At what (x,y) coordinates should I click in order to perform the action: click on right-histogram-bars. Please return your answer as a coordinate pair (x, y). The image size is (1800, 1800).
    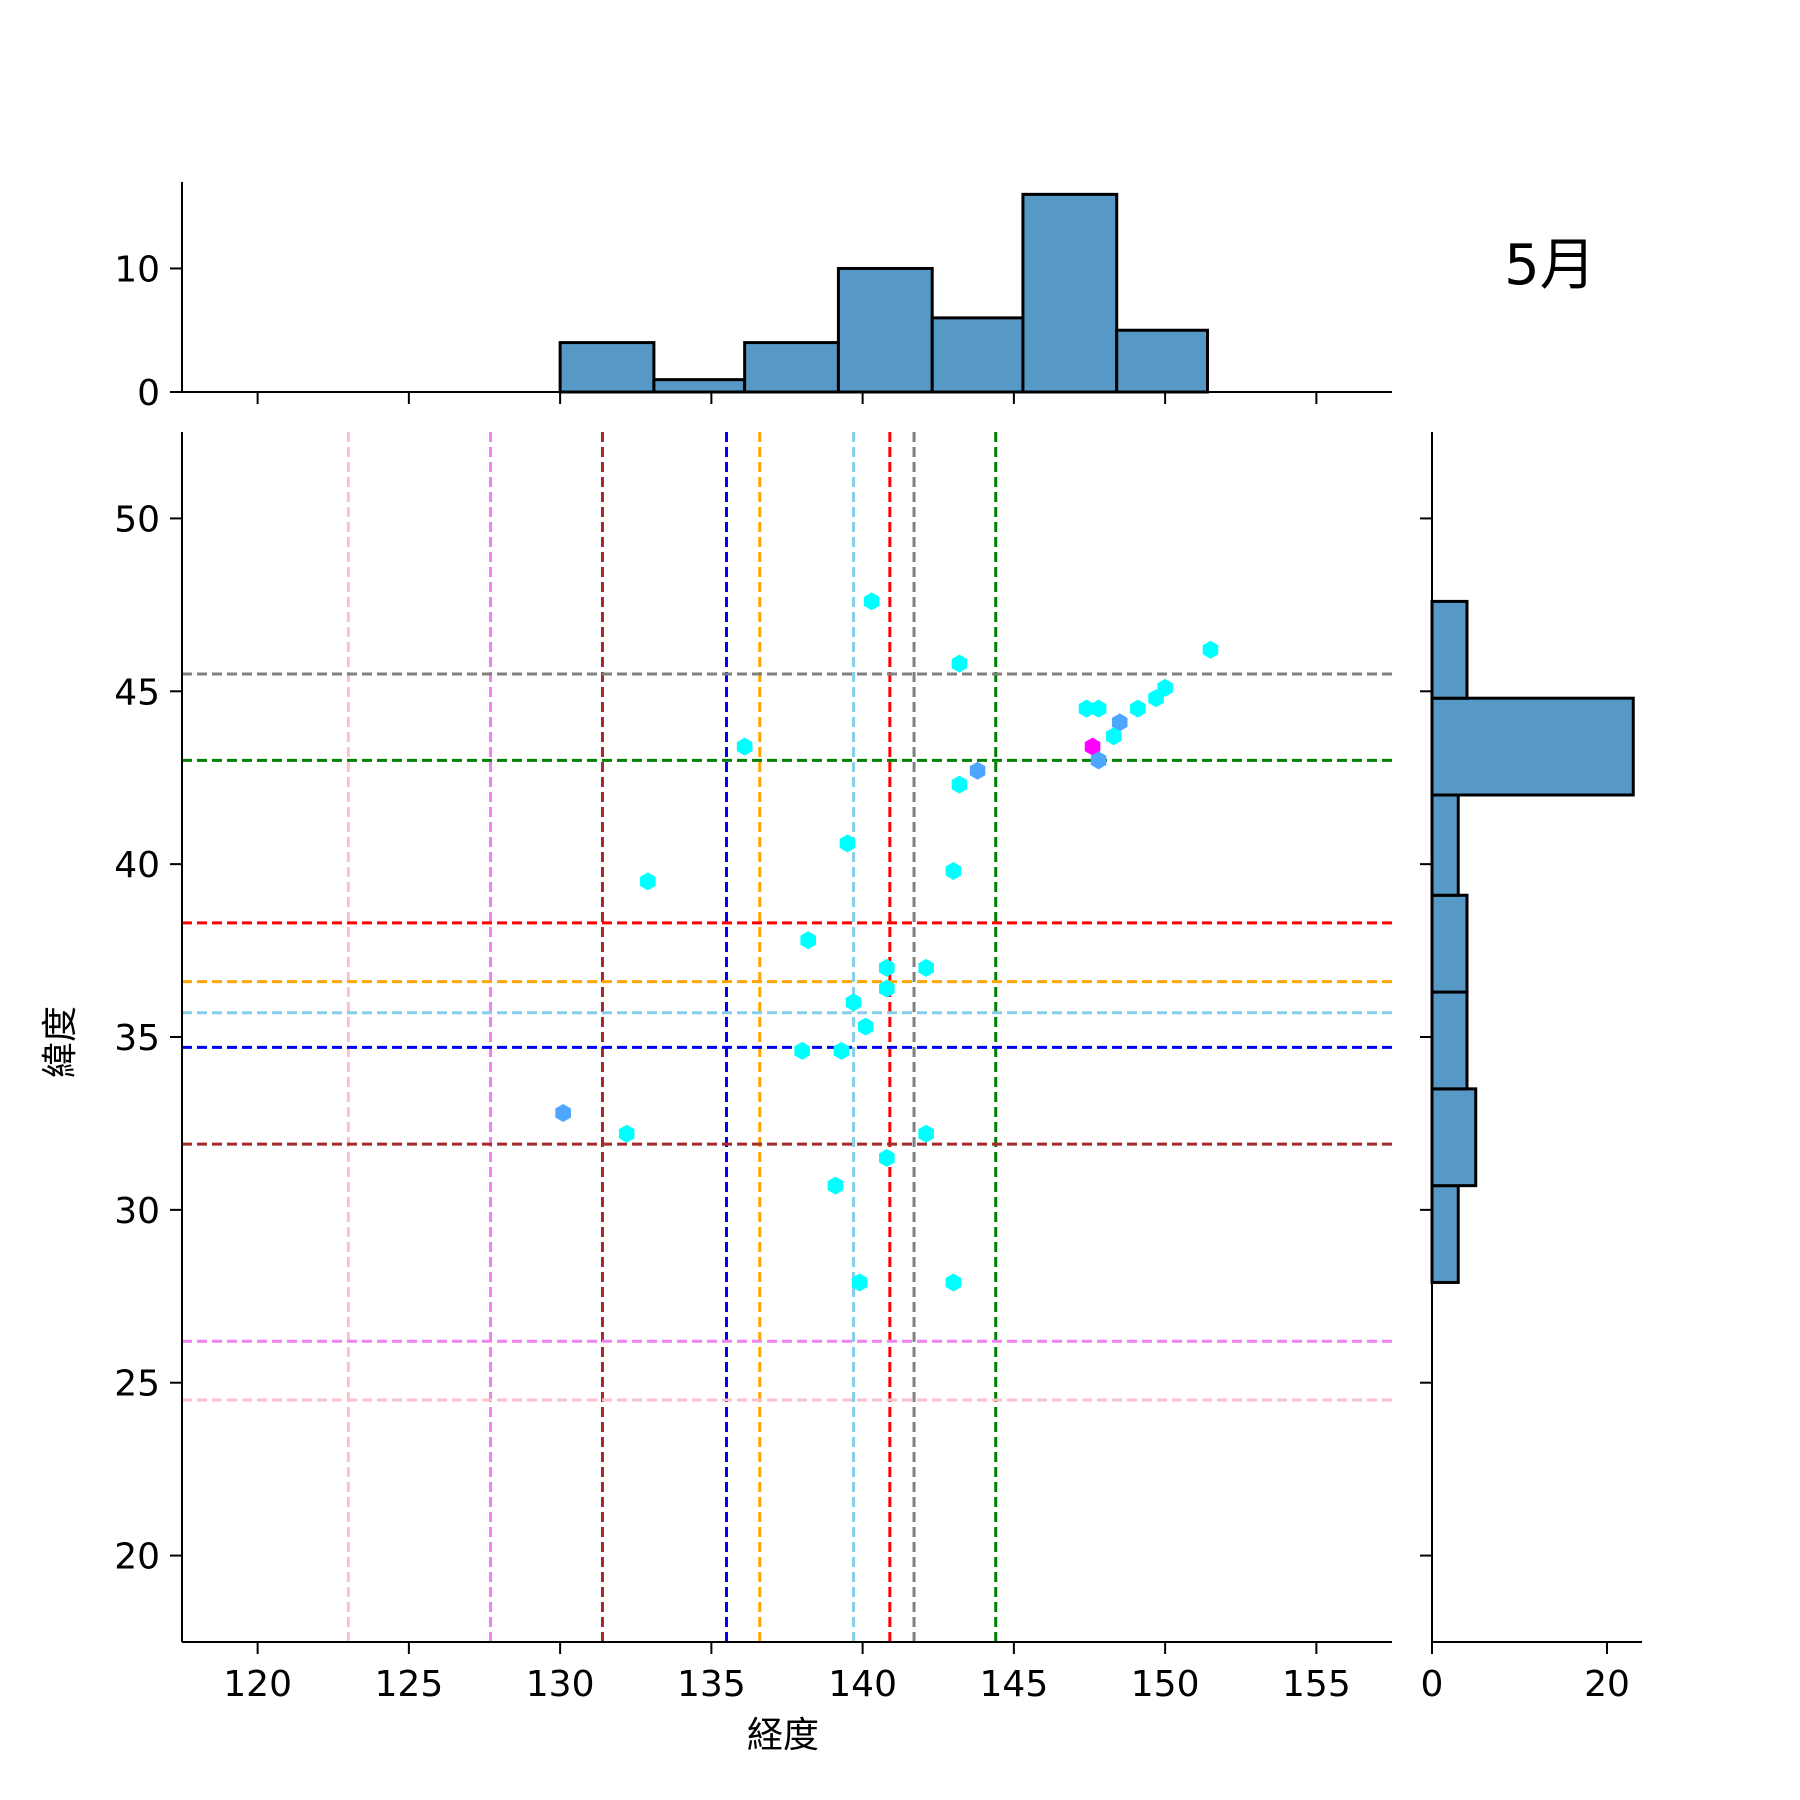
    Looking at the image, I should click on (1532, 941).